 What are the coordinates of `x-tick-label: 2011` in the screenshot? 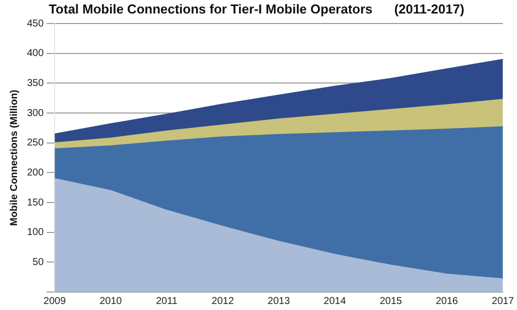 It's located at (167, 301).